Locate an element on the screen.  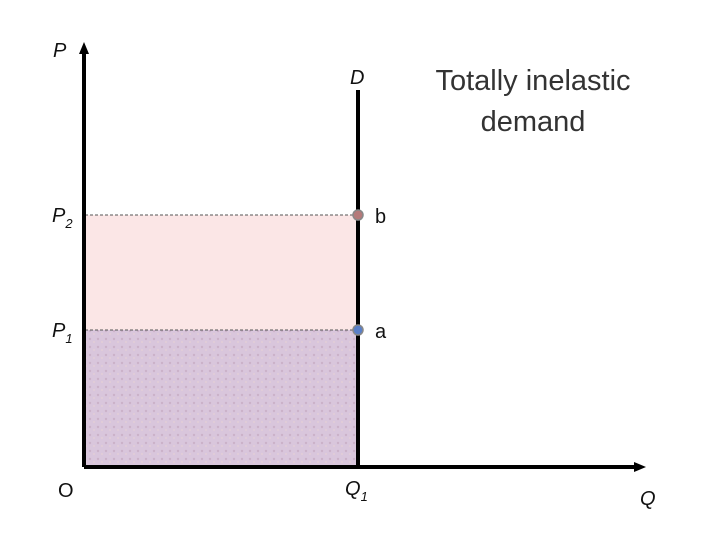
price-sub: 1 is located at coordinates (68, 338).